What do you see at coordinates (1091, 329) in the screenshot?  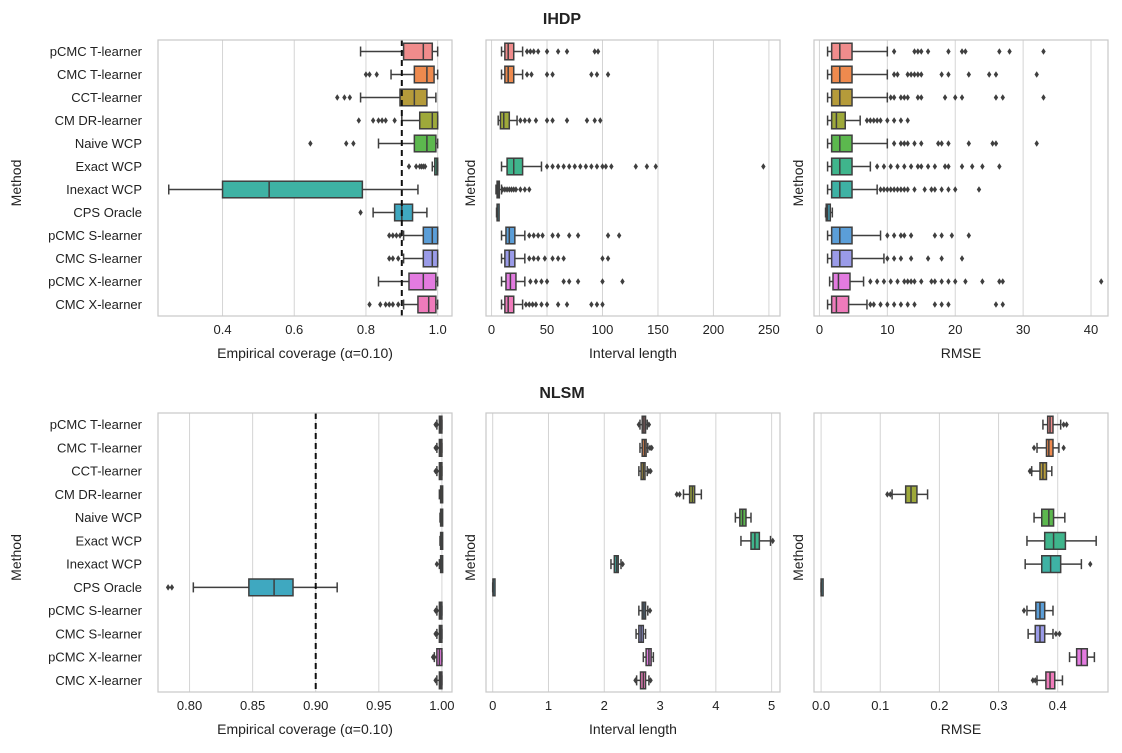 I see `x-tick-label: 40` at bounding box center [1091, 329].